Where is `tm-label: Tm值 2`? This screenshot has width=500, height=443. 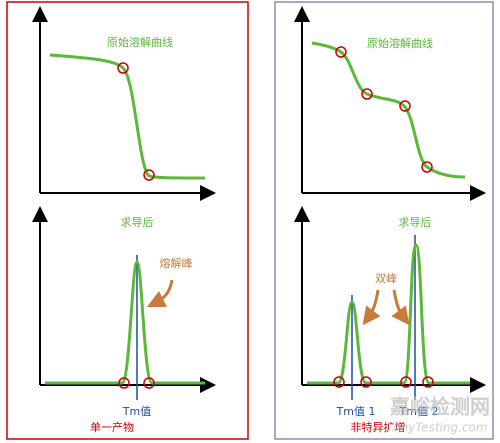
tm-label: Tm值 2 is located at coordinates (419, 411).